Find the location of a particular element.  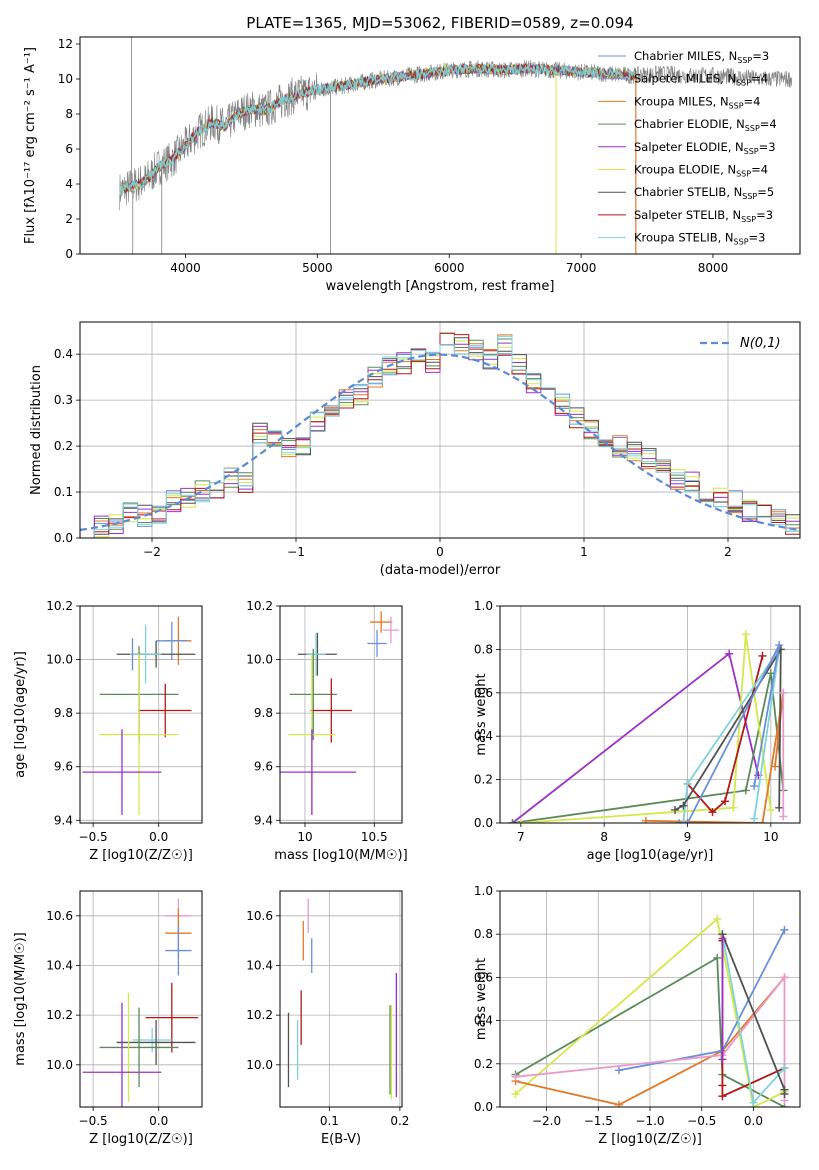

legend-entry: Salpeter STELIB, NSSP=3 is located at coordinates (703, 216).